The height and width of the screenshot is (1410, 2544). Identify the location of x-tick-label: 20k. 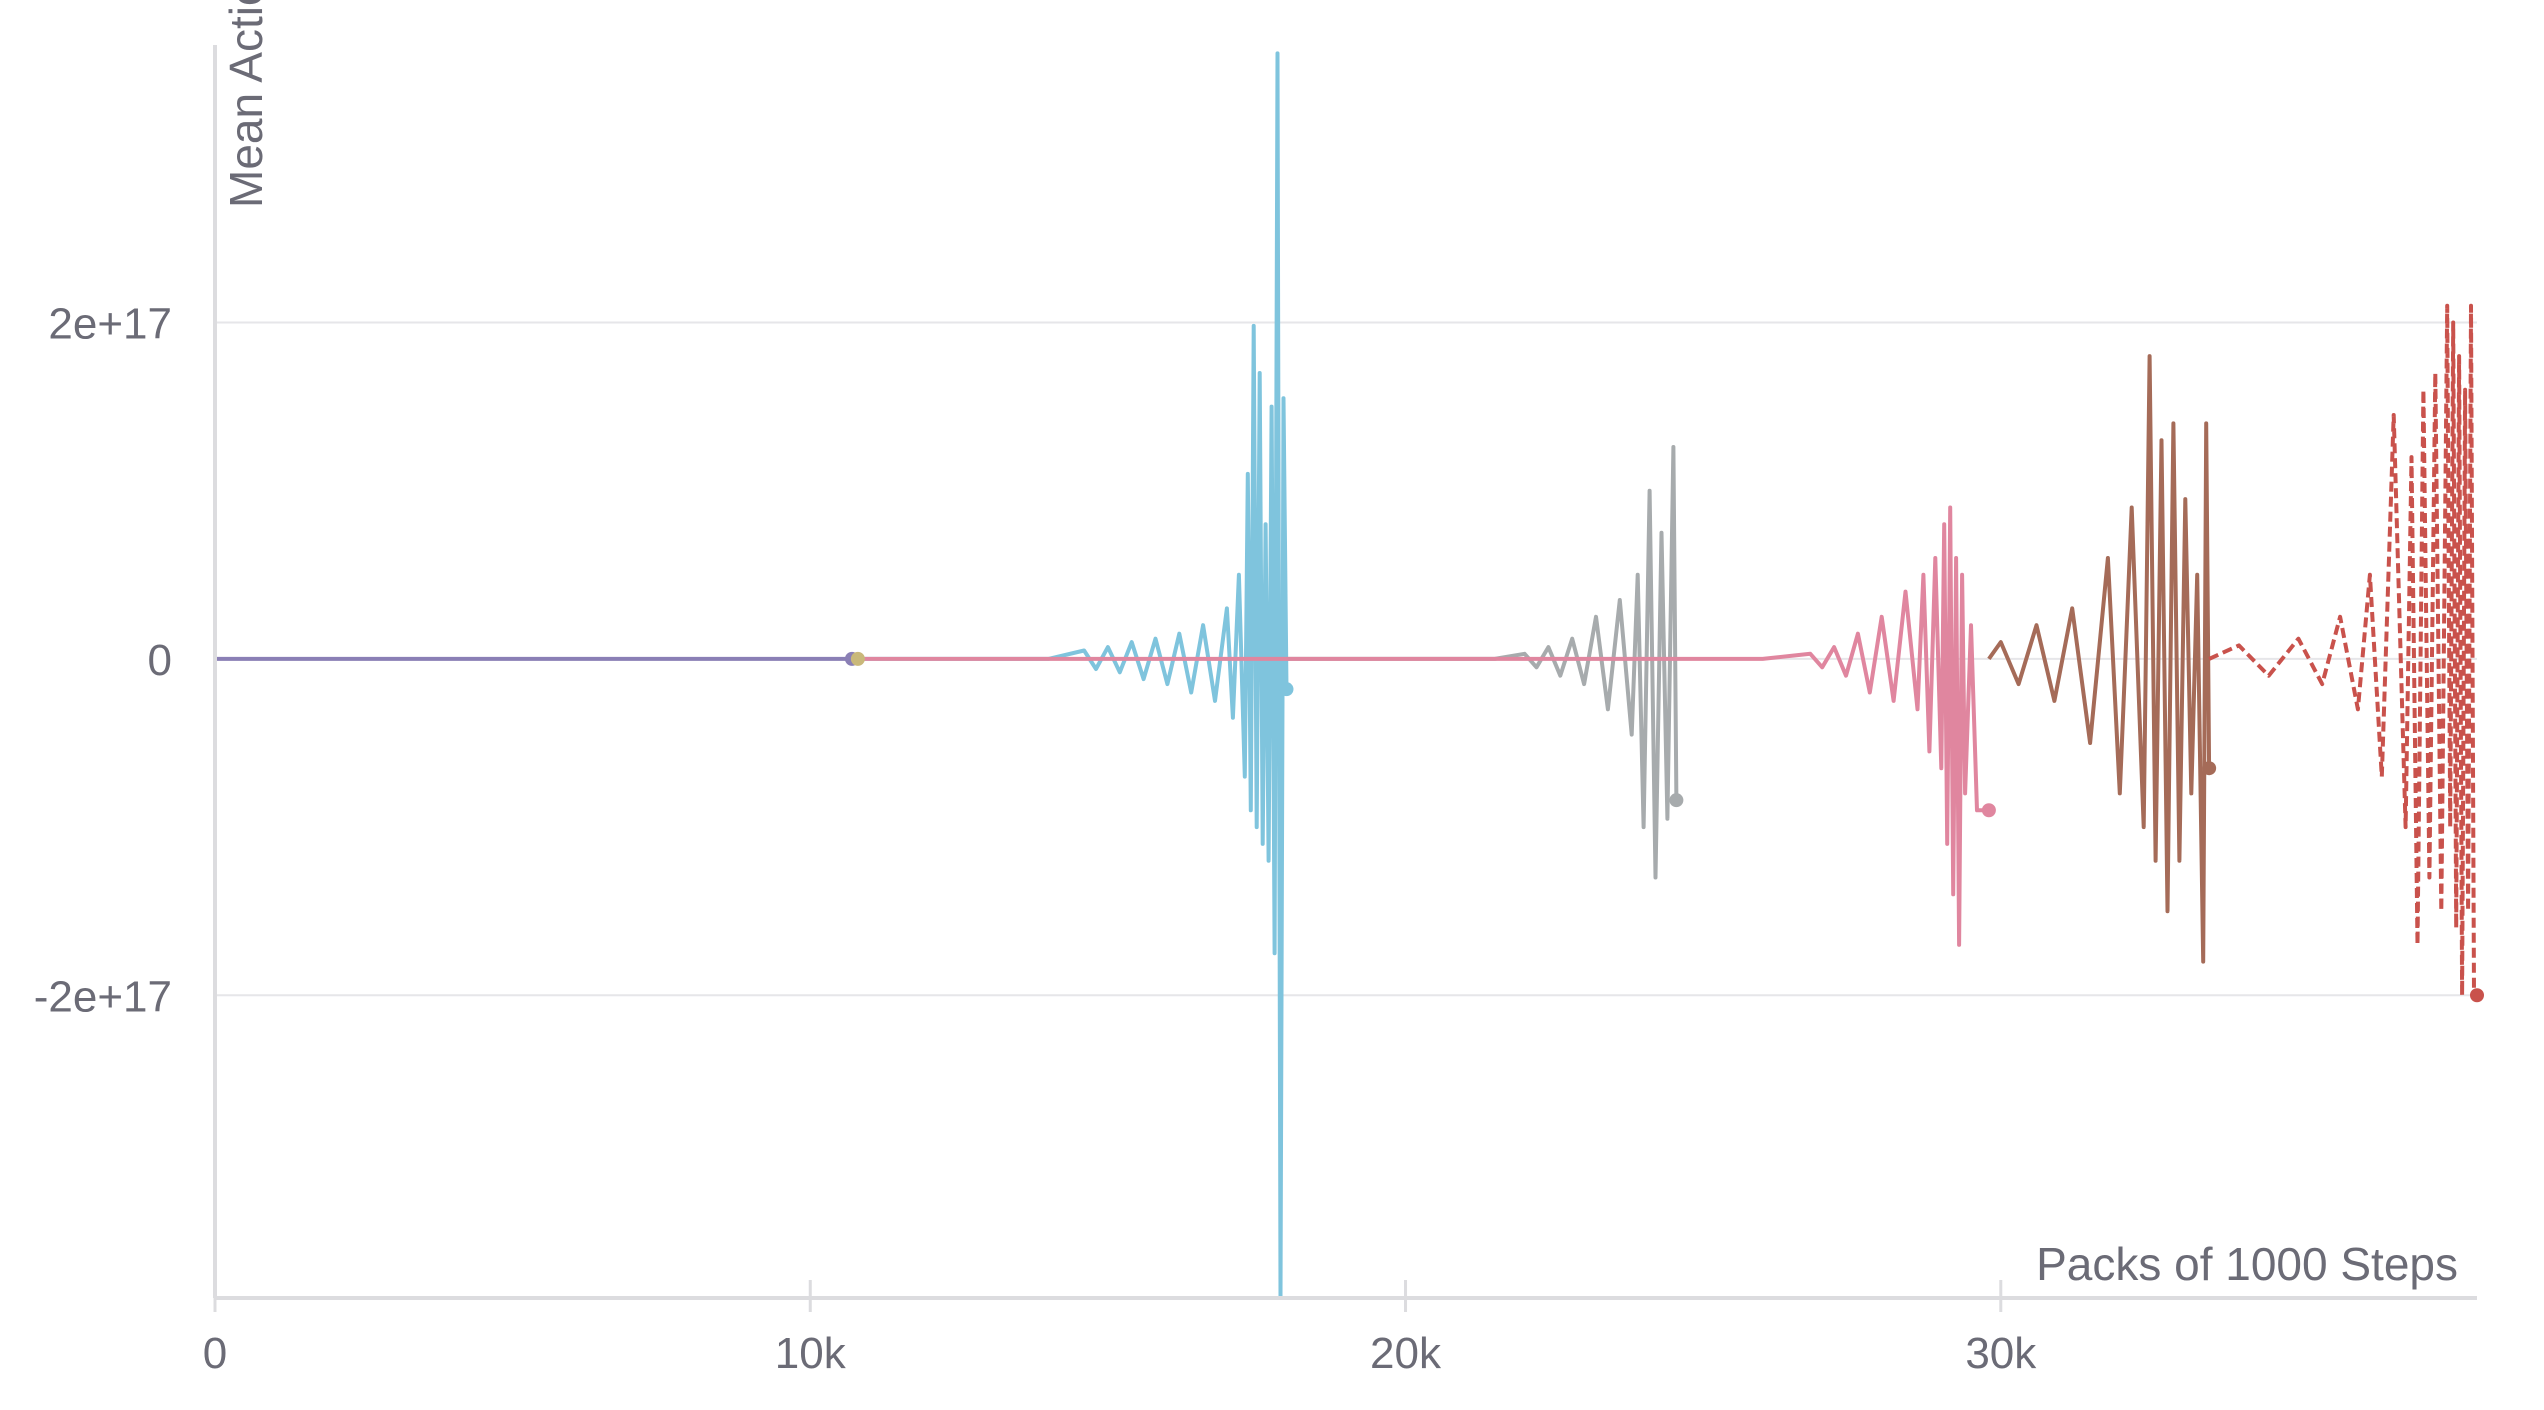
(1406, 1353).